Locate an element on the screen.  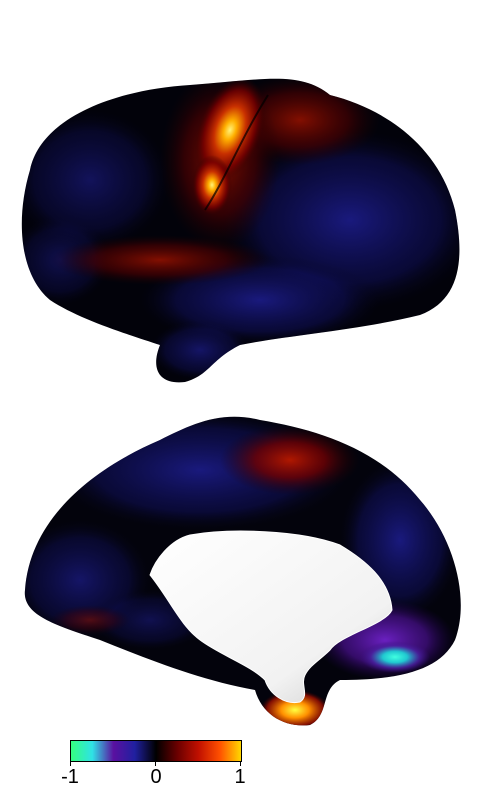
colorbar-label-min: -1 is located at coordinates (70, 777).